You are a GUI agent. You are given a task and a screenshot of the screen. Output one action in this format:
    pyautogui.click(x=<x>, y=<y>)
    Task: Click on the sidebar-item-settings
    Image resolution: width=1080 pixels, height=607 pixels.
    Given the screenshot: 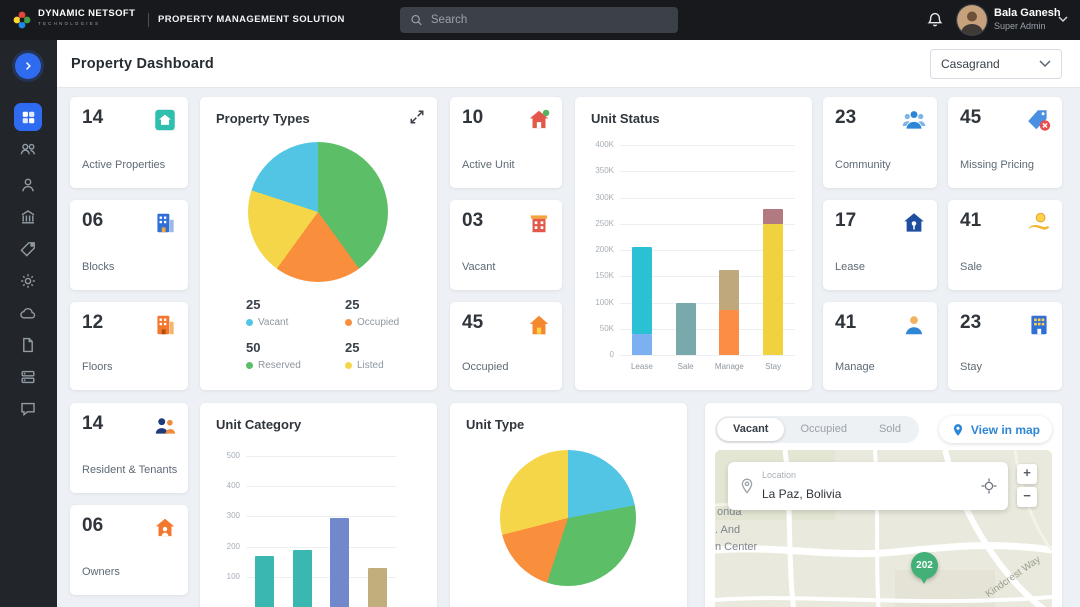 What is the action you would take?
    pyautogui.click(x=28, y=281)
    